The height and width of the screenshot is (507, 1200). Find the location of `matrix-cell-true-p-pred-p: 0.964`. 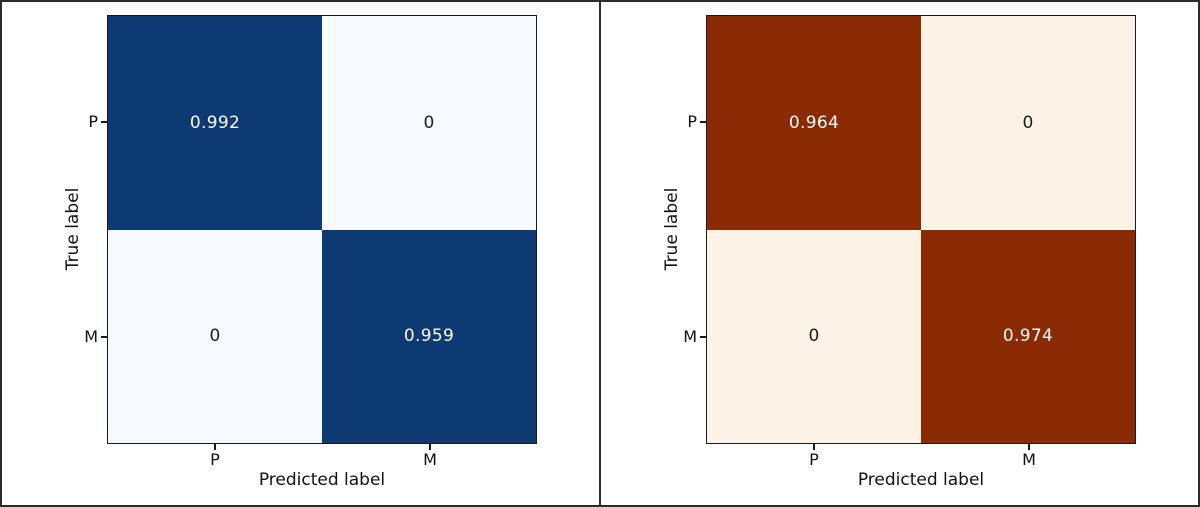

matrix-cell-true-p-pred-p: 0.964 is located at coordinates (814, 123).